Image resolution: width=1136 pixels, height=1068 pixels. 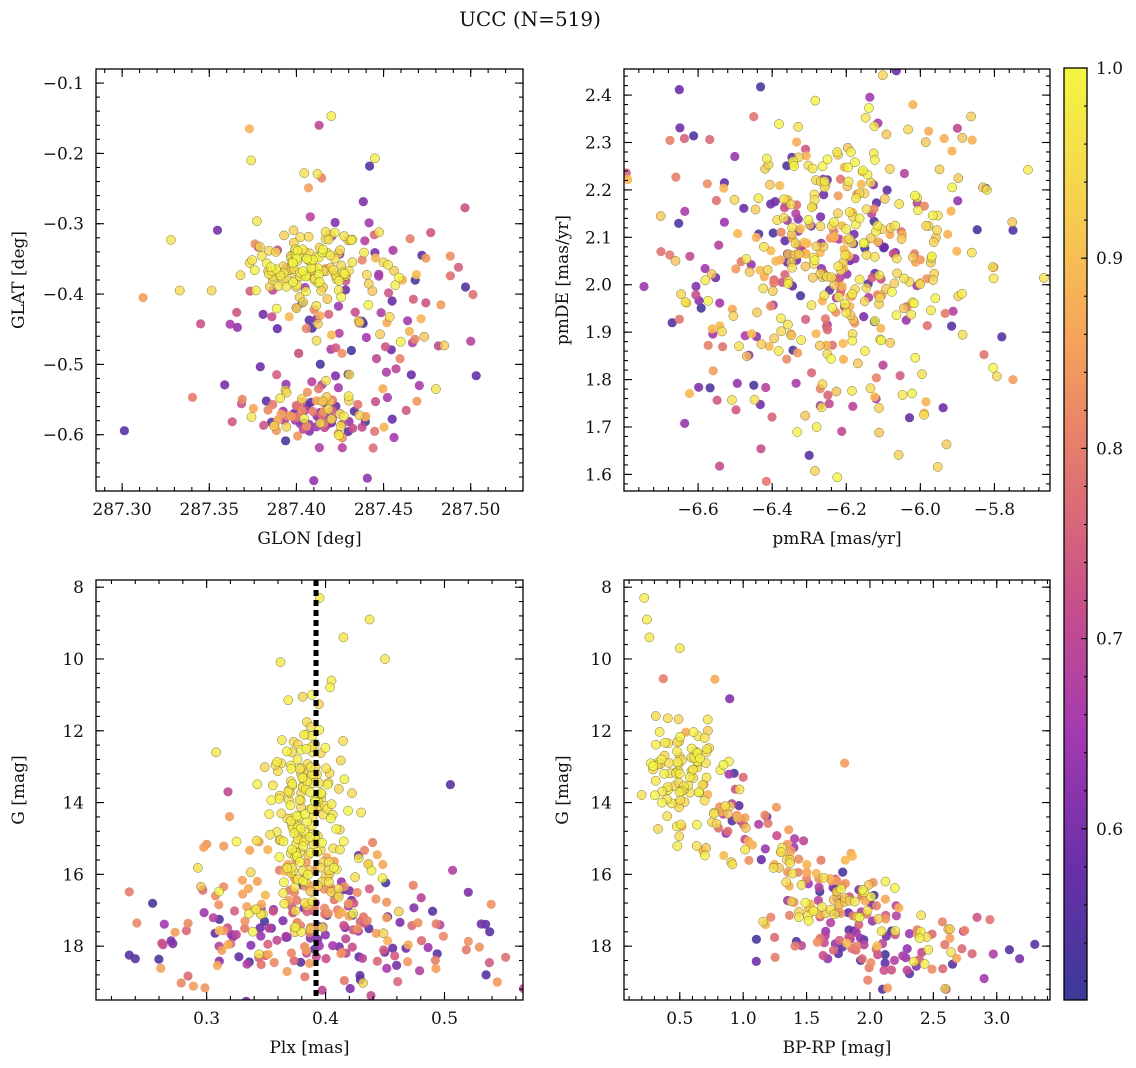 I want to click on y-tick-label: −0.3, so click(x=63, y=225).